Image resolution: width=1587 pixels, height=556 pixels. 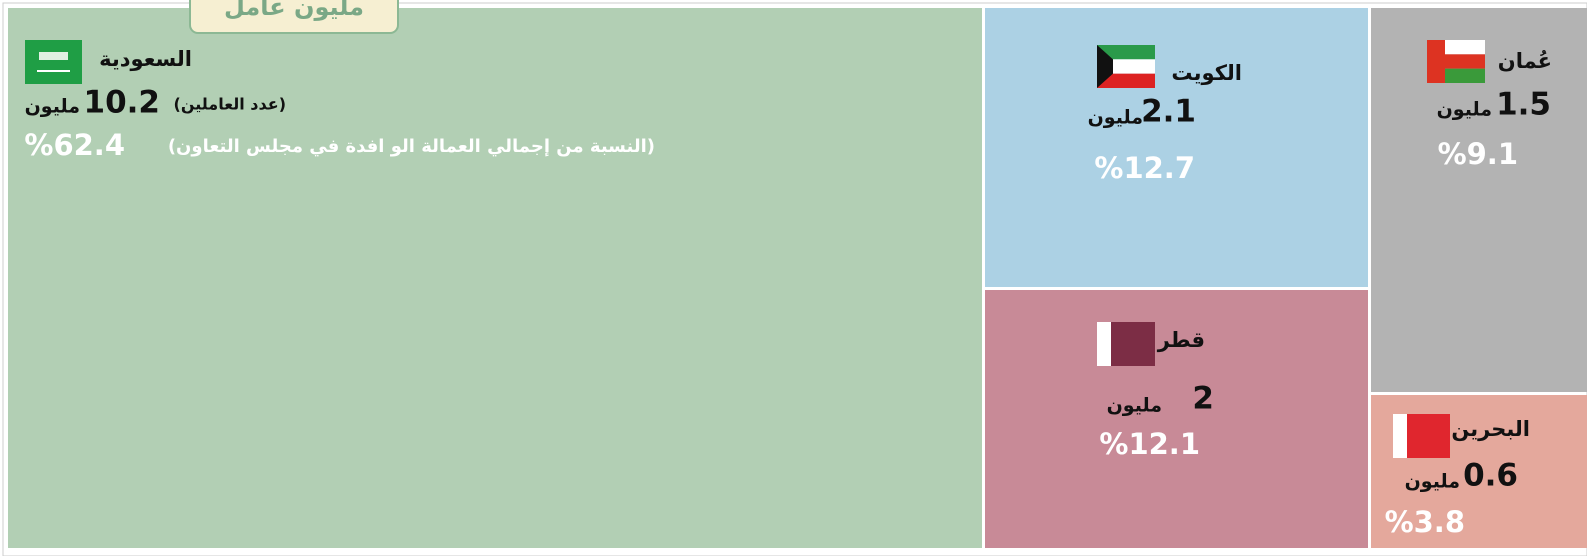 What do you see at coordinates (74, 145) in the screenshot?
I see `percent-label: %62.4` at bounding box center [74, 145].